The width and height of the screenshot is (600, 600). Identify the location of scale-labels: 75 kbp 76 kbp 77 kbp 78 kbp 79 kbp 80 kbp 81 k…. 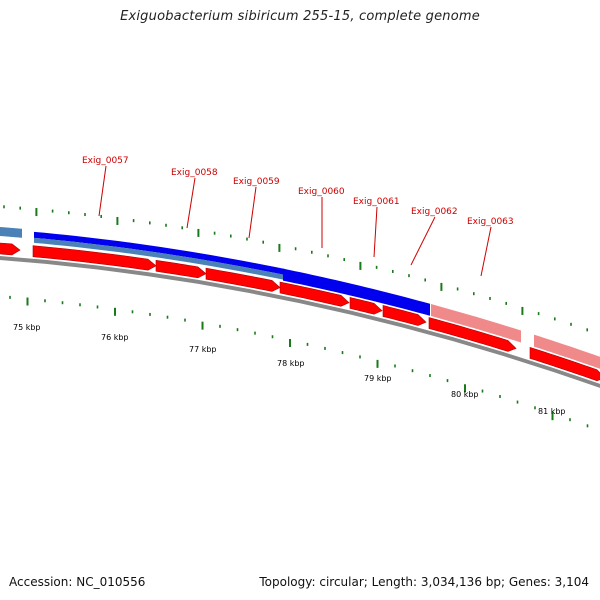
(289, 369).